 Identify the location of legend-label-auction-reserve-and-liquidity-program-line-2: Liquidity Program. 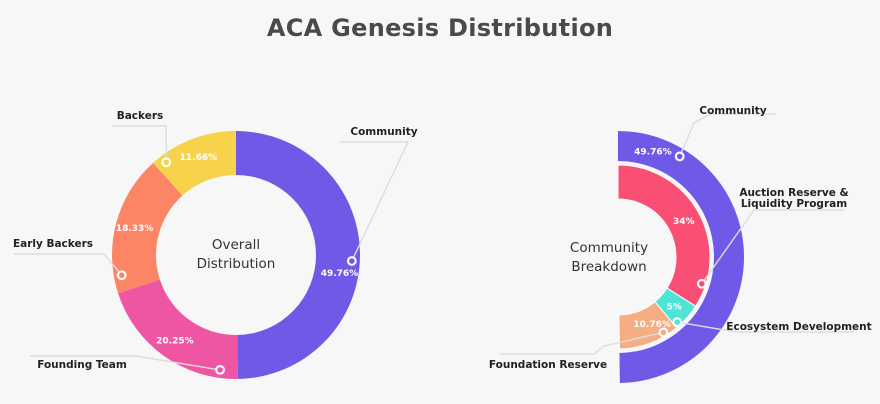
(794, 204).